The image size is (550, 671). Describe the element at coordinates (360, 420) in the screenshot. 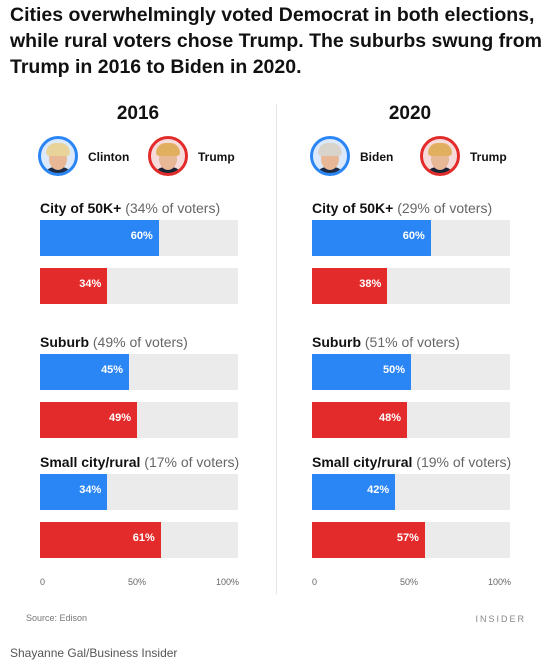

I see `bar-rep: 48%` at that location.